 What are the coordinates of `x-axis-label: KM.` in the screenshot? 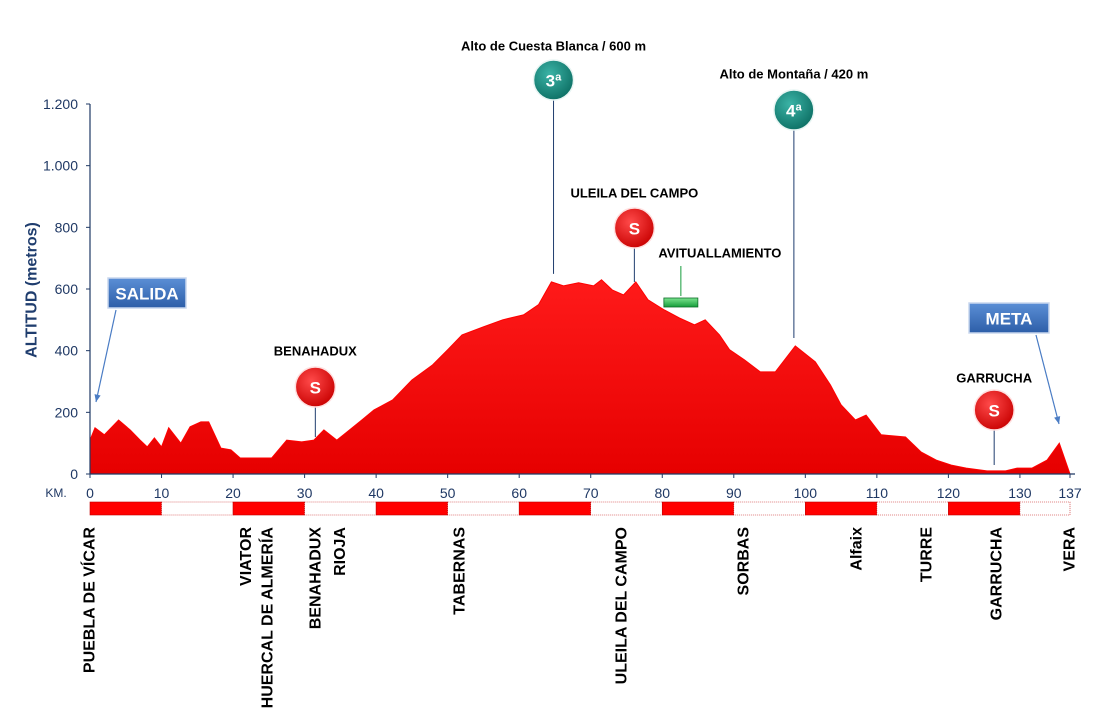 It's located at (55, 493).